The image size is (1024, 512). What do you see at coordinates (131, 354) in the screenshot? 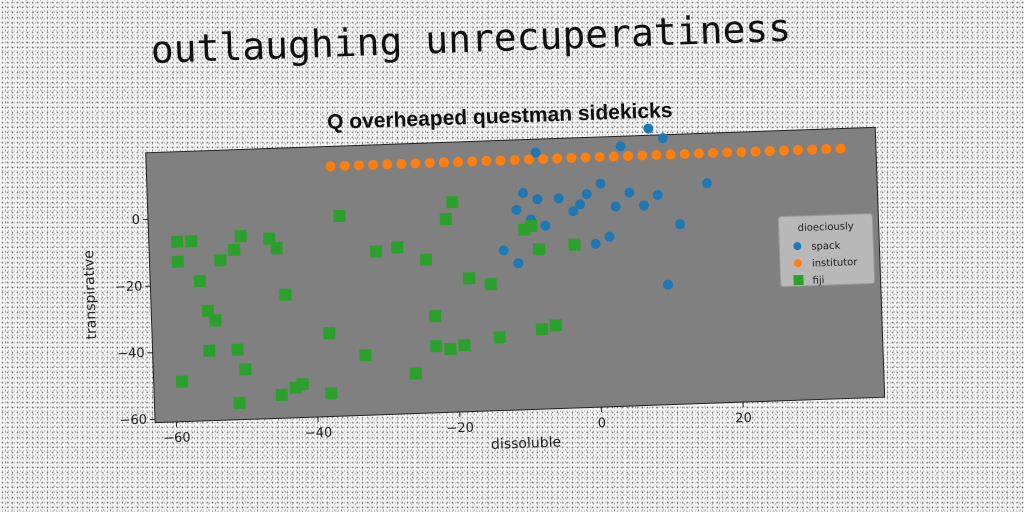
I see `y-tick-label: −40` at bounding box center [131, 354].